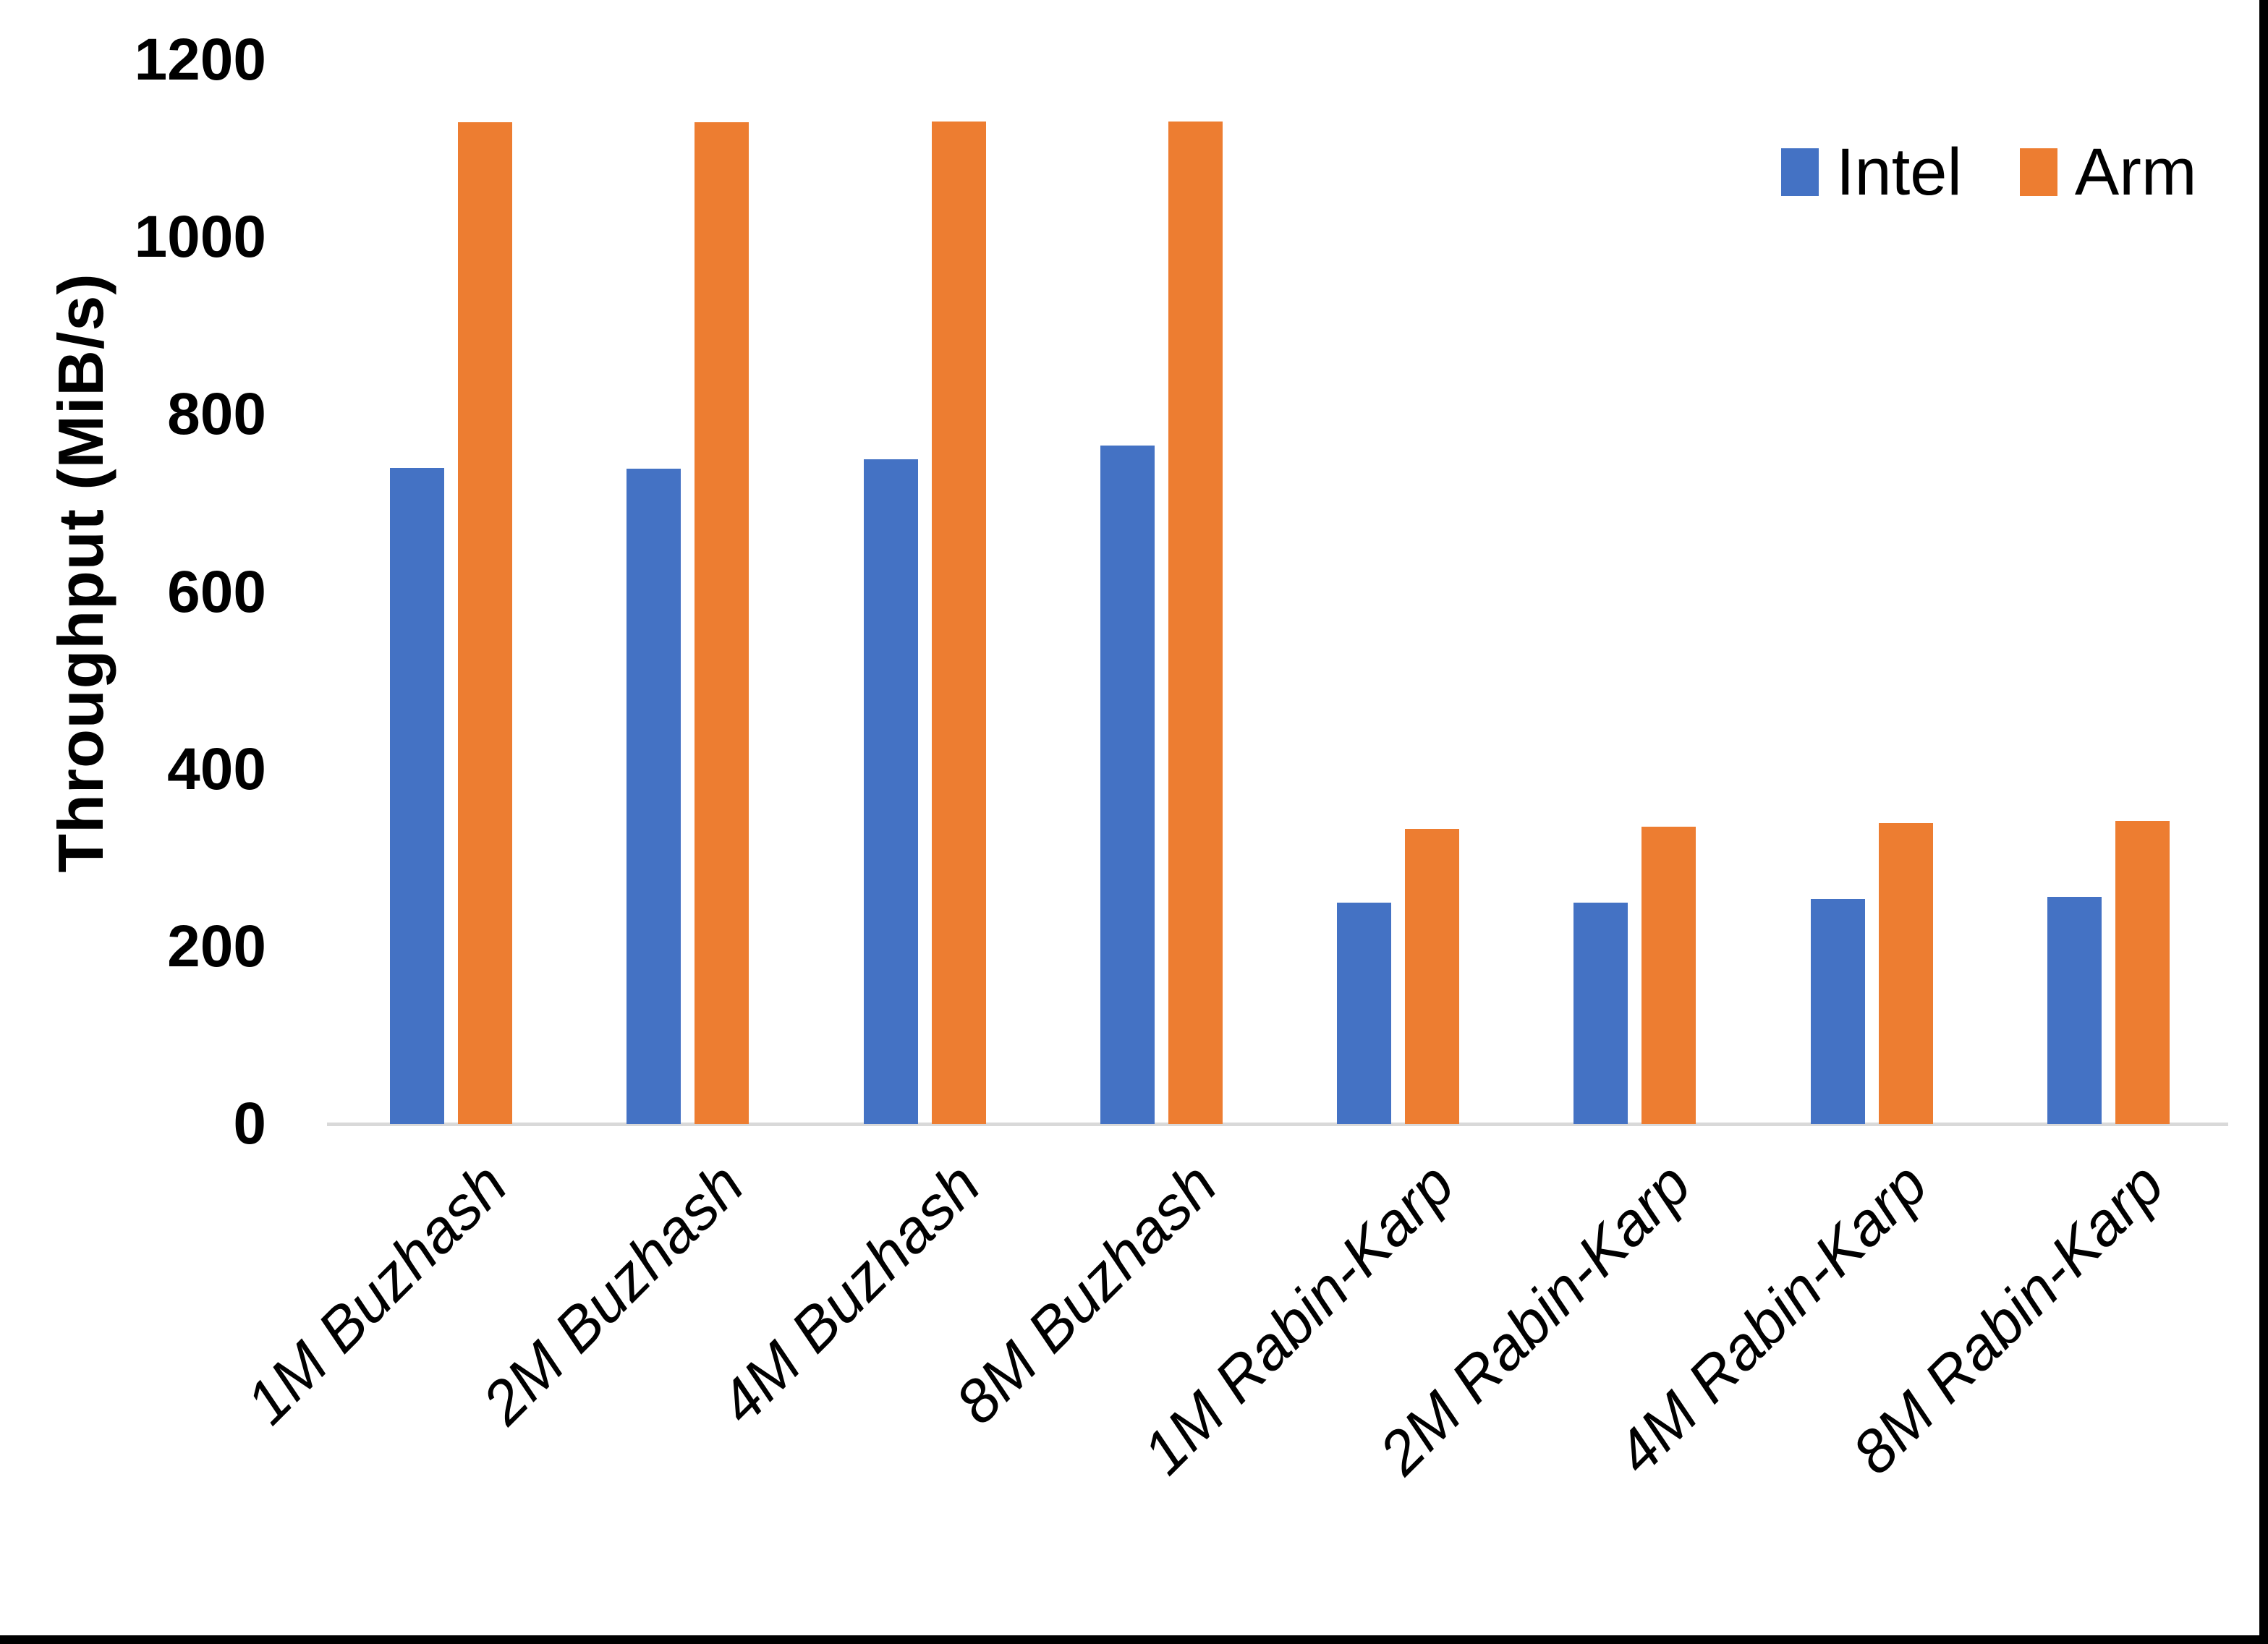 This screenshot has width=2268, height=1644. Describe the element at coordinates (1277, 1124) in the screenshot. I see `x-axis-line` at that location.